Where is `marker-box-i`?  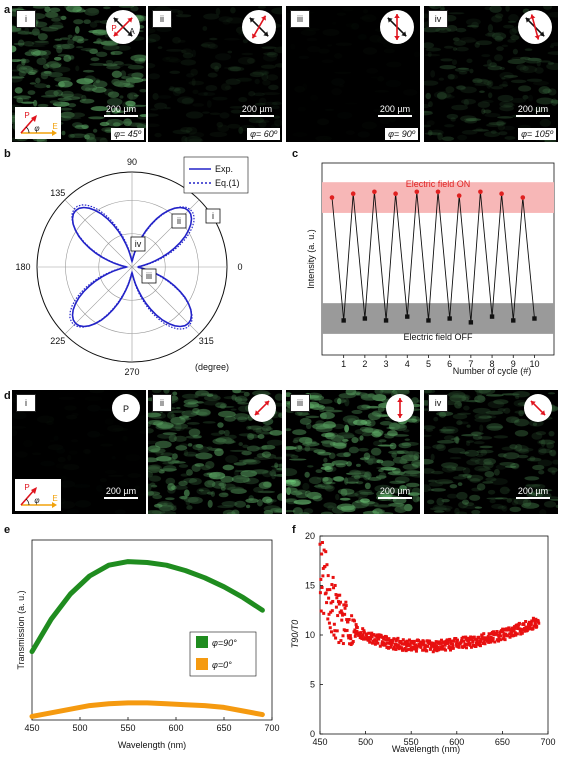 marker-box-i is located at coordinates (213, 216).